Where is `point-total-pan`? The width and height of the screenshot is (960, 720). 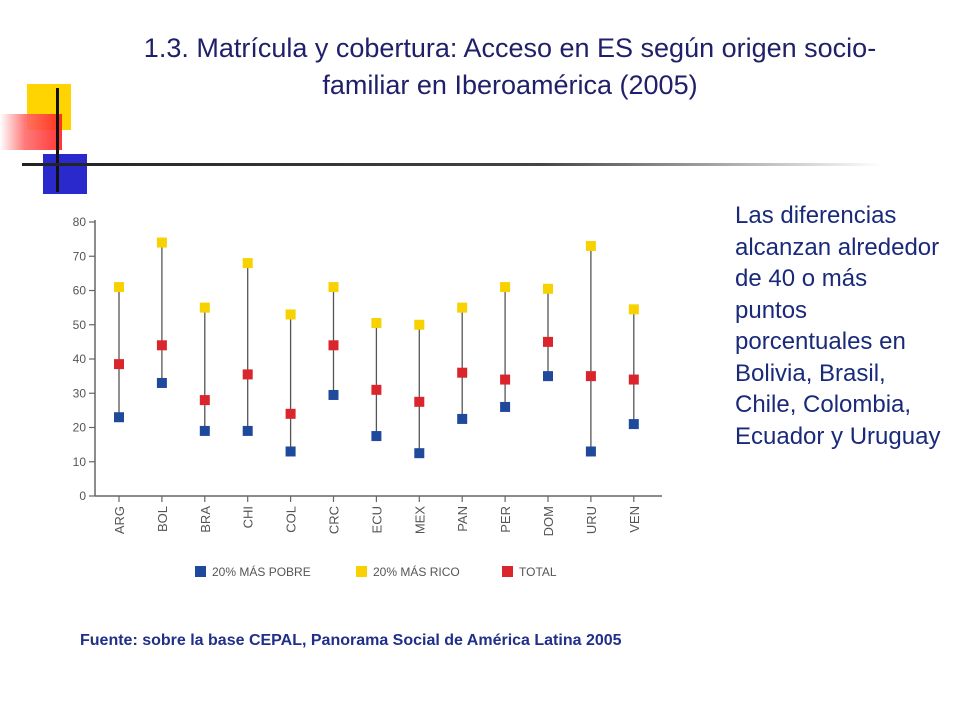 point-total-pan is located at coordinates (462, 372).